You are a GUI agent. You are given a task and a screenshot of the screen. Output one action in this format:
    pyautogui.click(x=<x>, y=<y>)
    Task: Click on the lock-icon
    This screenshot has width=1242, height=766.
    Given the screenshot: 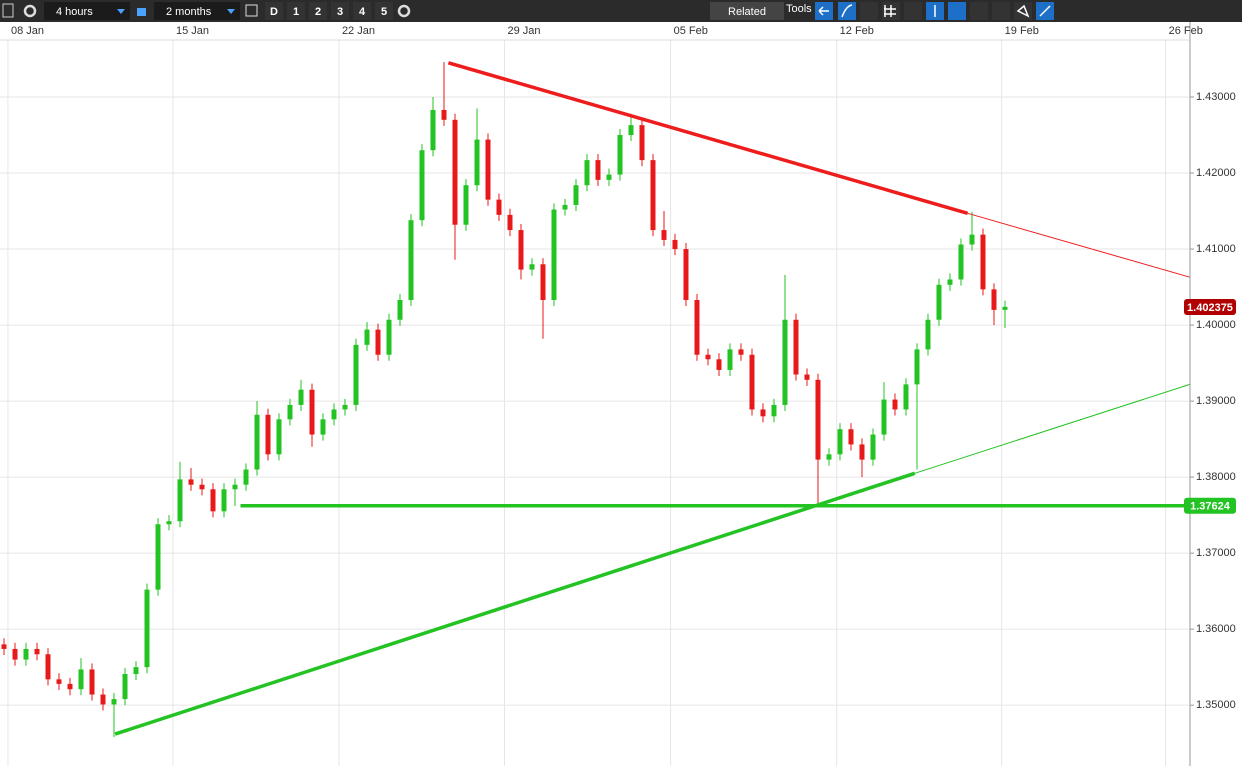 What is the action you would take?
    pyautogui.click(x=141, y=12)
    